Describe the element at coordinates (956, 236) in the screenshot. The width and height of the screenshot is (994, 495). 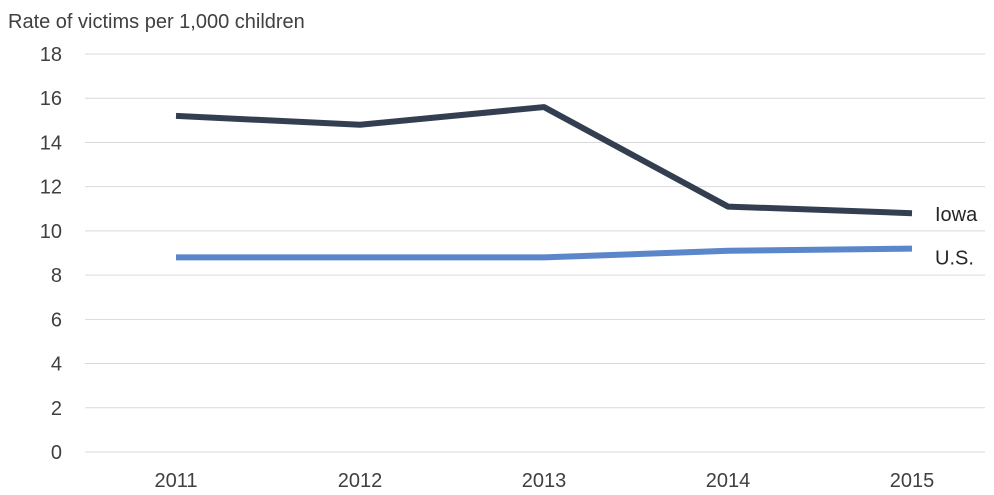
I see `series-labels: Iowa U.S.` at that location.